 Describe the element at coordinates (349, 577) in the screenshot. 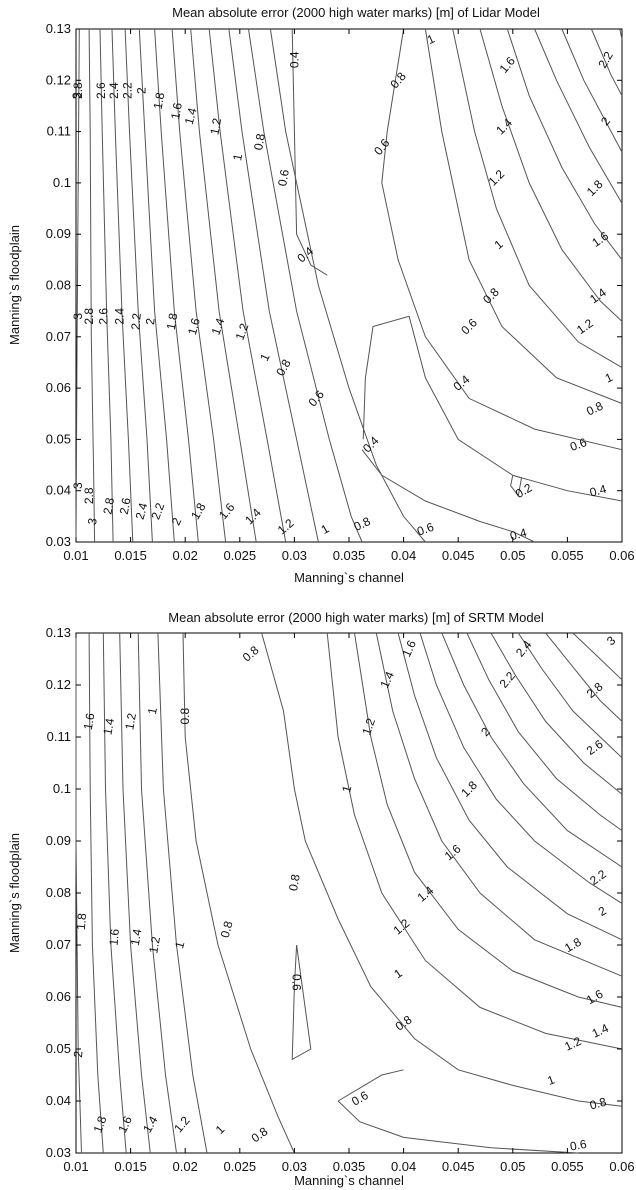

I see `x-axis-label: Manning`s channel` at that location.